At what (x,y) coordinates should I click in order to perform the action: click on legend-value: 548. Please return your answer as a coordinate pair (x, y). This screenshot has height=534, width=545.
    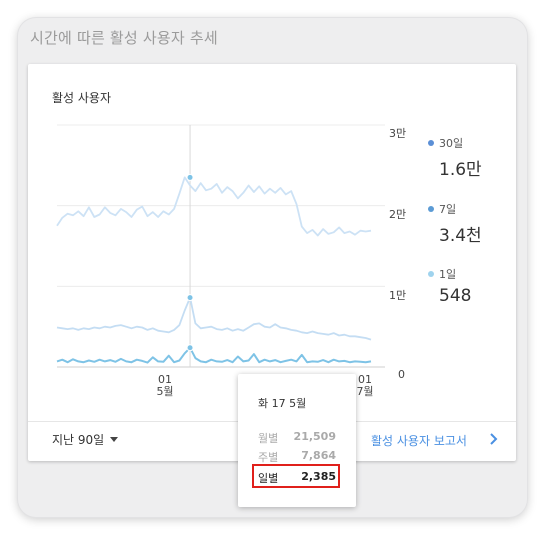
    Looking at the image, I should click on (455, 296).